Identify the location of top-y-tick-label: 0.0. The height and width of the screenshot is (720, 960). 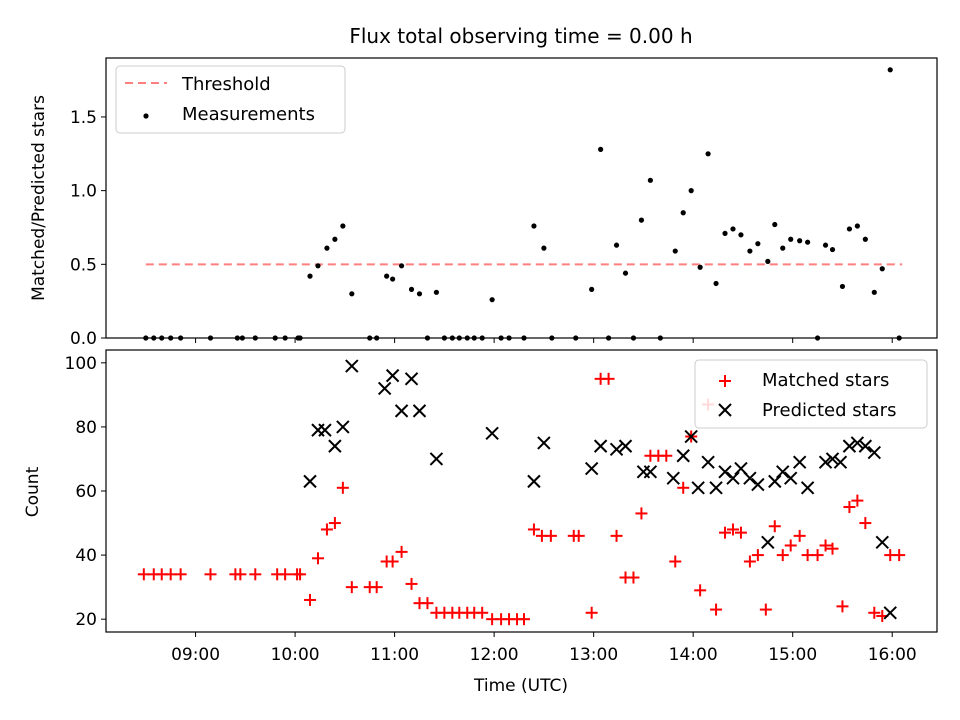
(83, 339).